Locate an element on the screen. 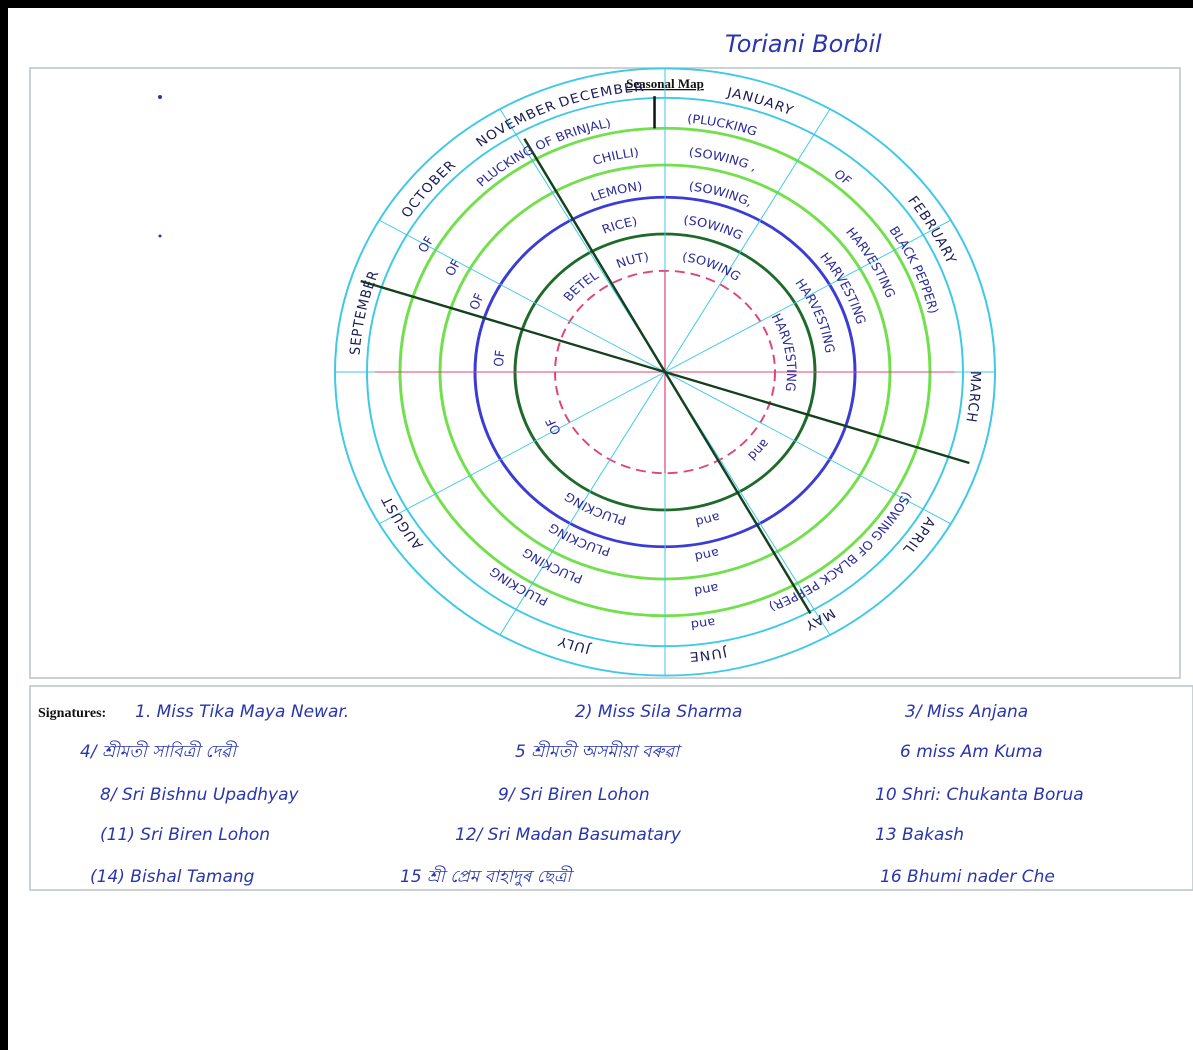 The height and width of the screenshot is (1050, 1193). page-title: Toriani Borbil is located at coordinates (803, 44).